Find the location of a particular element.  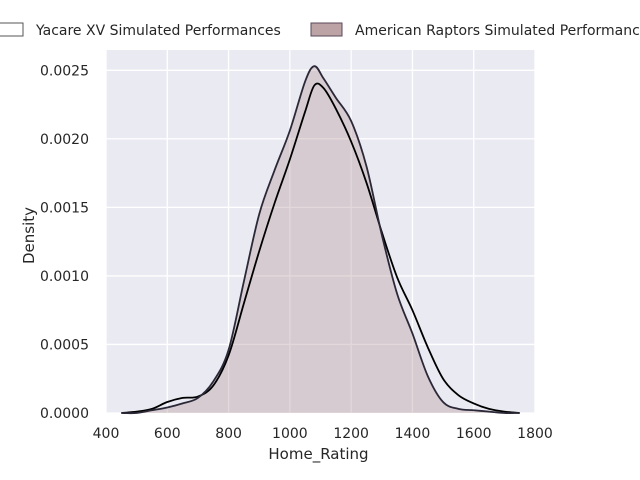

x-tick-label: 1800 is located at coordinates (535, 434).